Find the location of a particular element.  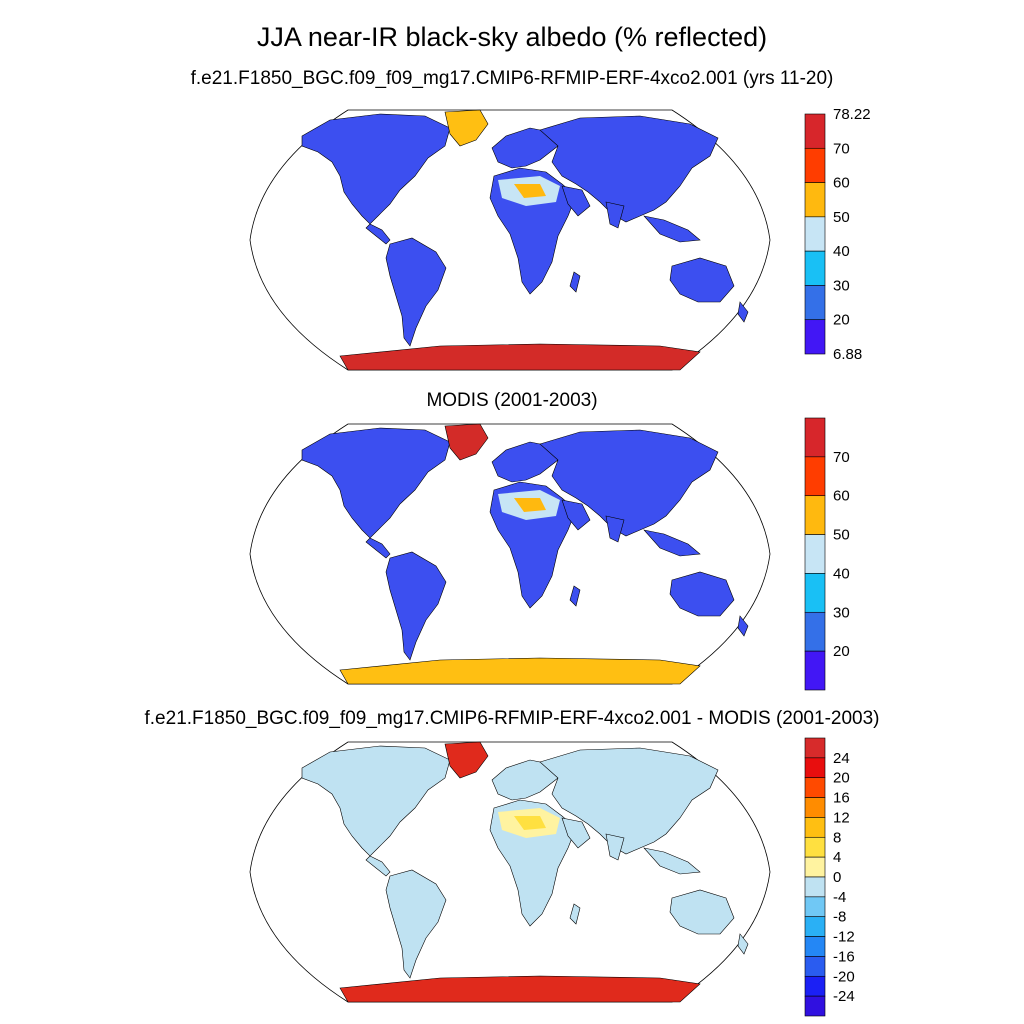

panel-2-subtitle: MODIS (2001-2003) is located at coordinates (512, 400).